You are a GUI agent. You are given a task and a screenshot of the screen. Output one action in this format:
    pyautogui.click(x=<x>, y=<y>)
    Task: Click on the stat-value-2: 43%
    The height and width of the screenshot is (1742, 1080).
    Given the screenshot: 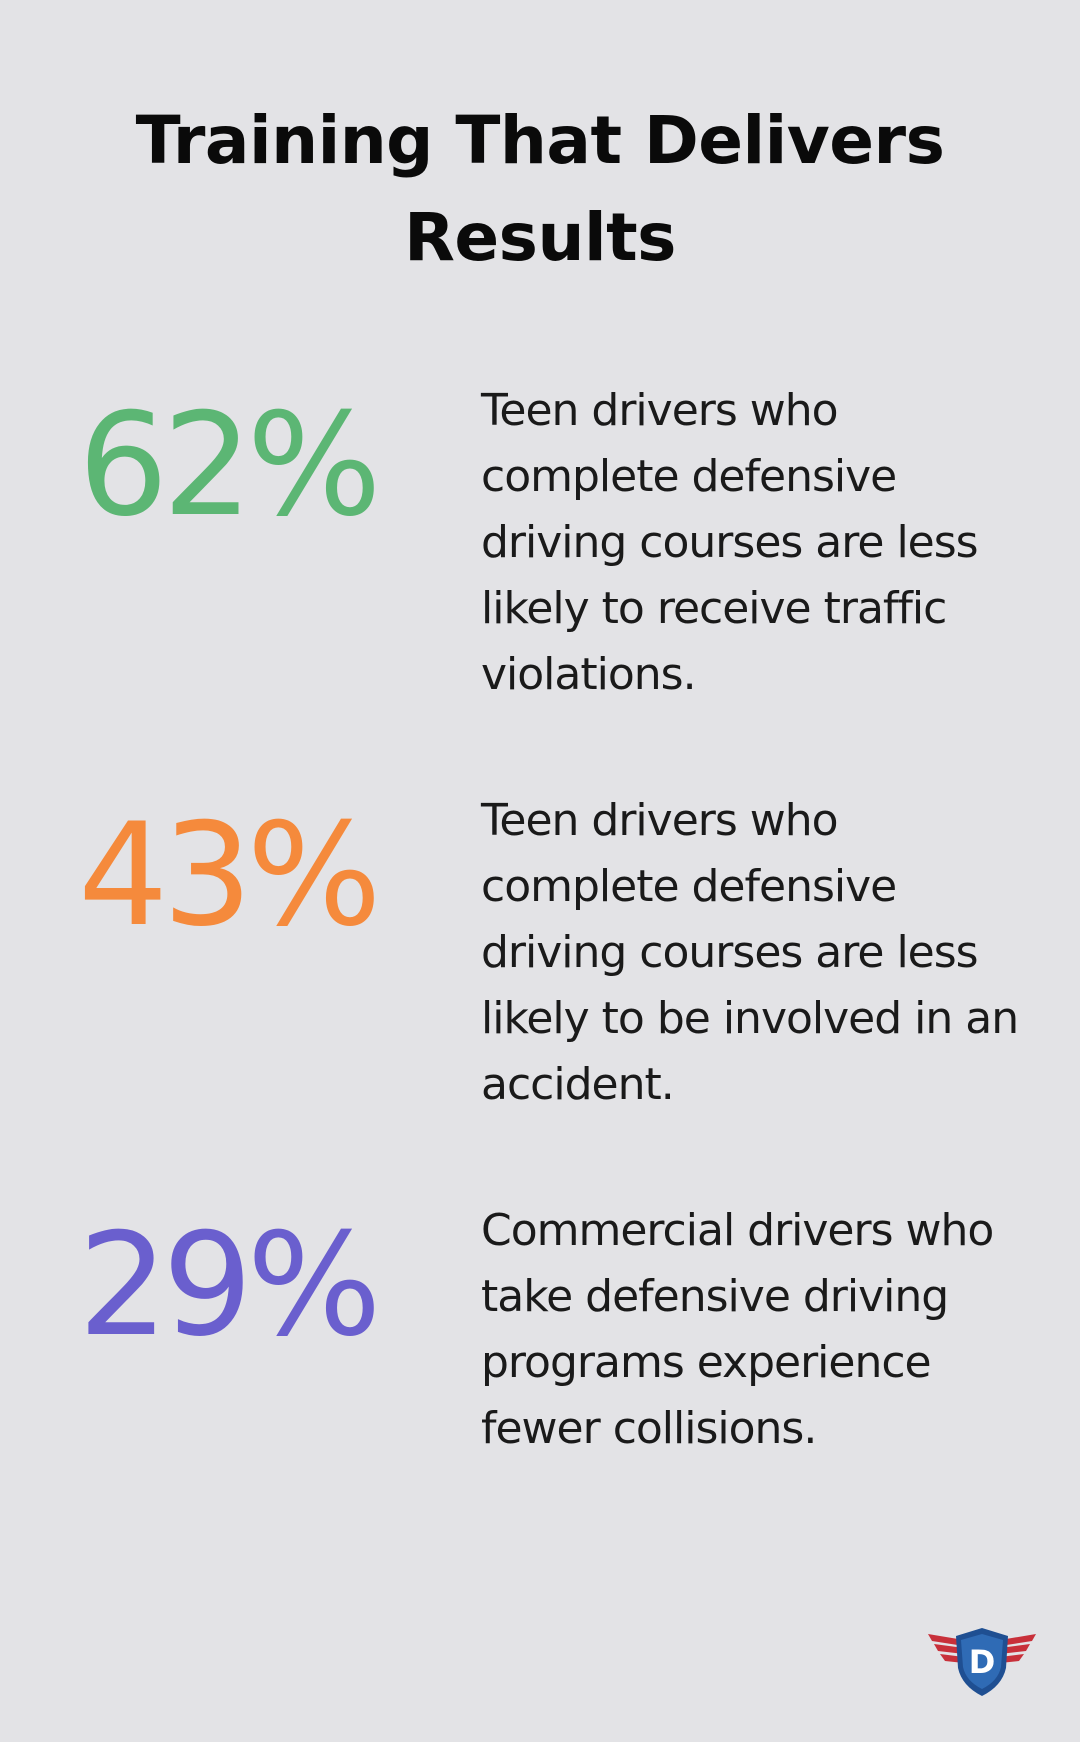 What is the action you would take?
    pyautogui.click(x=230, y=875)
    